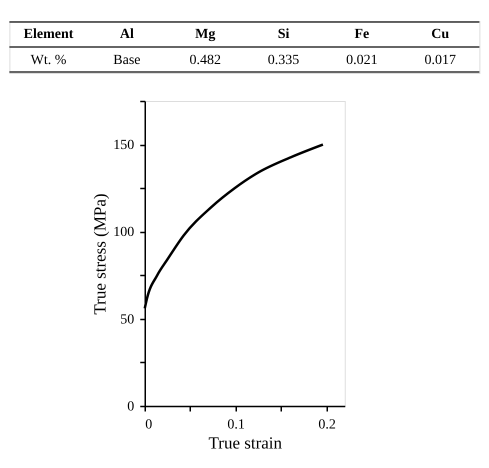 The width and height of the screenshot is (489, 468). I want to click on category-label: Fe, so click(362, 34).